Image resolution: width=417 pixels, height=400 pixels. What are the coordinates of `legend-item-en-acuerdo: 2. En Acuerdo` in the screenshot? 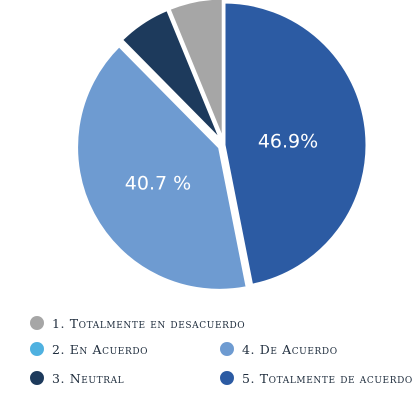 It's located at (89, 349).